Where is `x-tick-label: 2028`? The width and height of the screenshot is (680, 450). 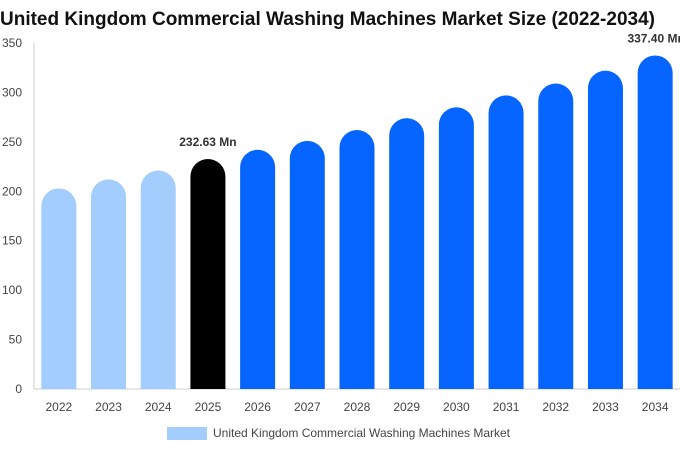 x-tick-label: 2028 is located at coordinates (357, 407).